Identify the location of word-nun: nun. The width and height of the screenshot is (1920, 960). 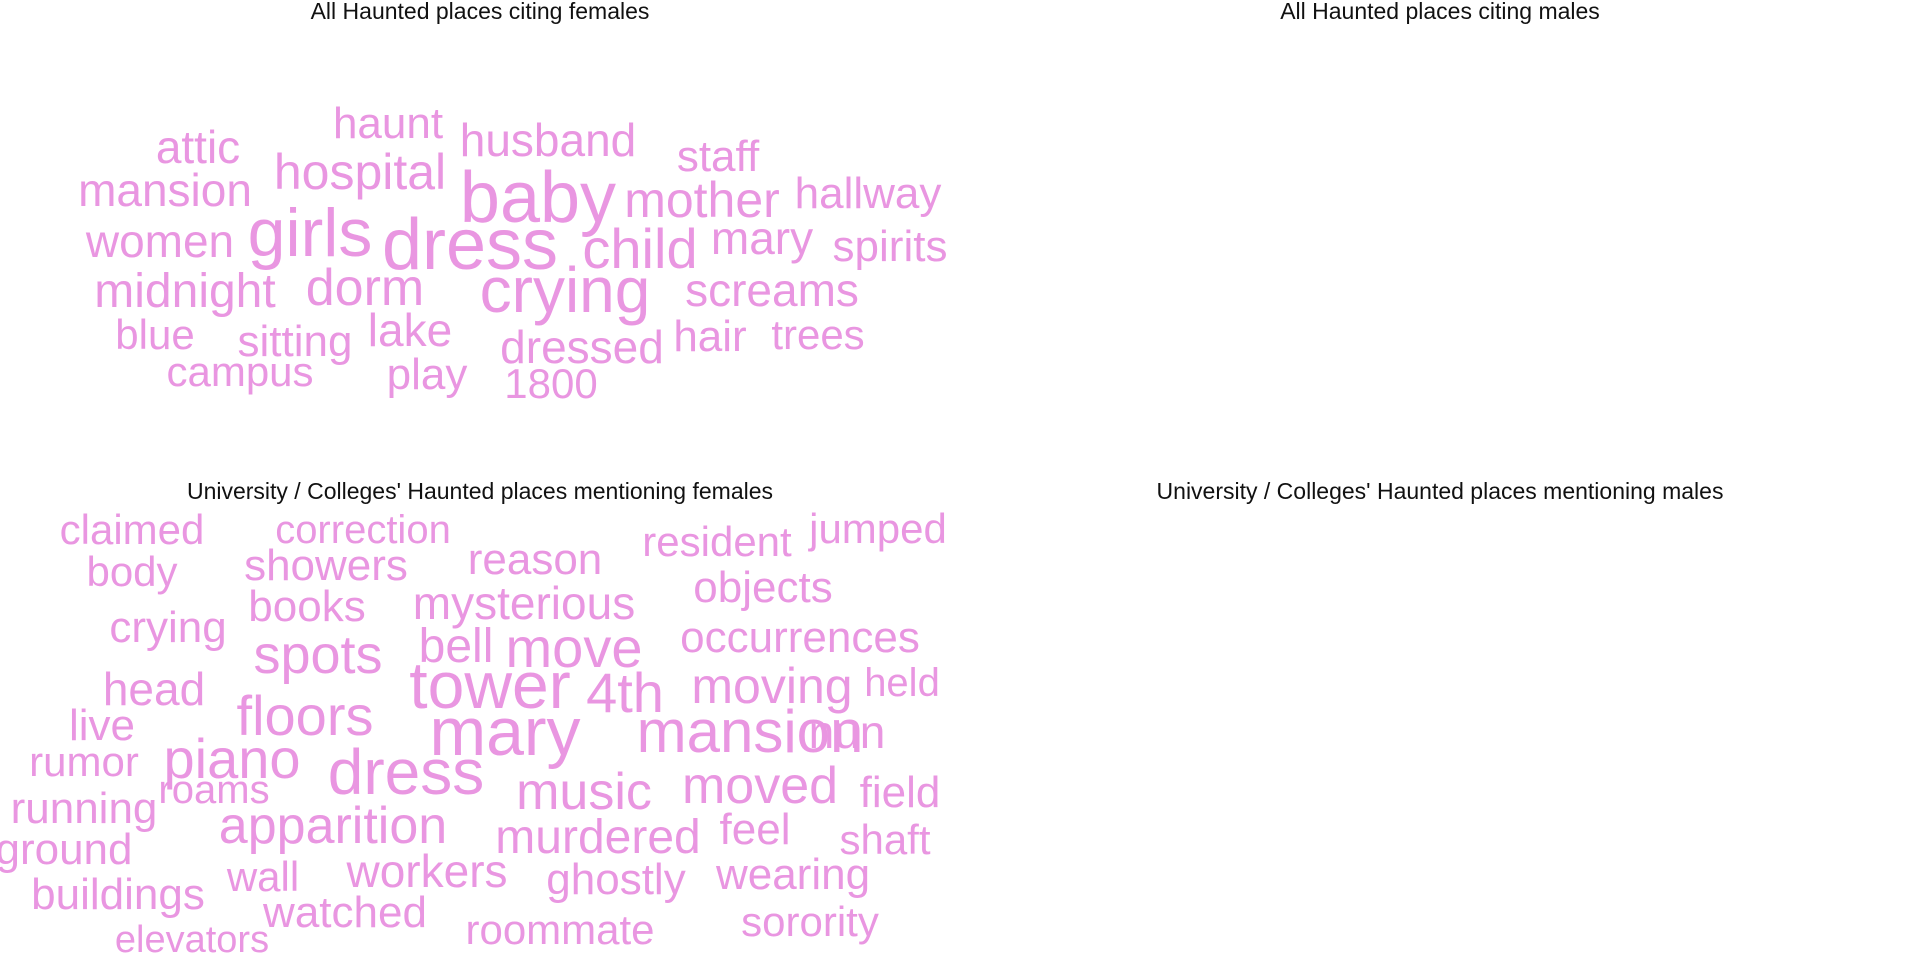
(847, 732).